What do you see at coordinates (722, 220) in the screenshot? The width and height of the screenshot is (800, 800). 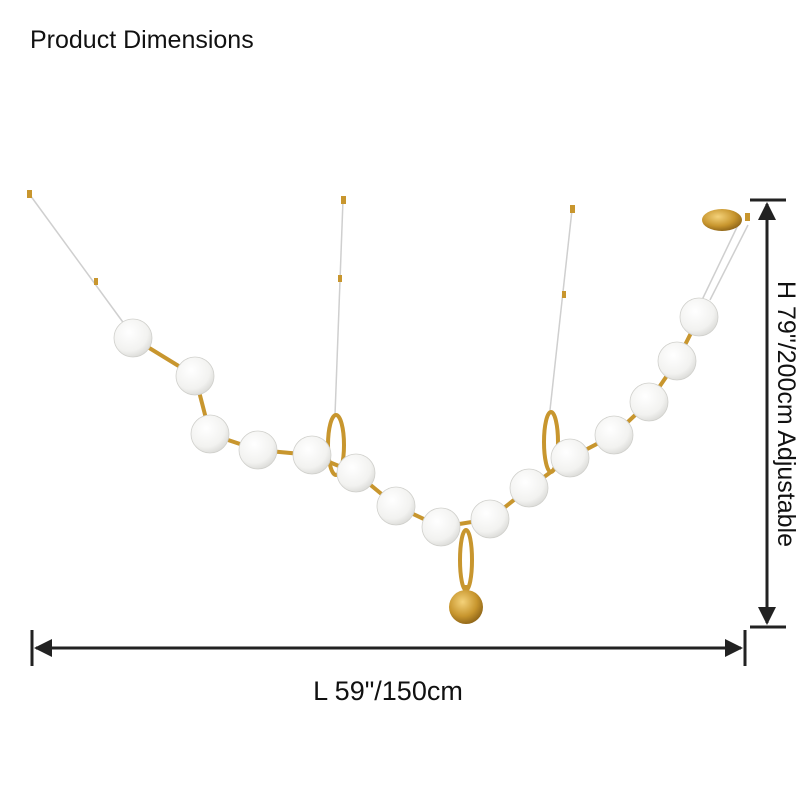 I see `ceiling-canopy` at bounding box center [722, 220].